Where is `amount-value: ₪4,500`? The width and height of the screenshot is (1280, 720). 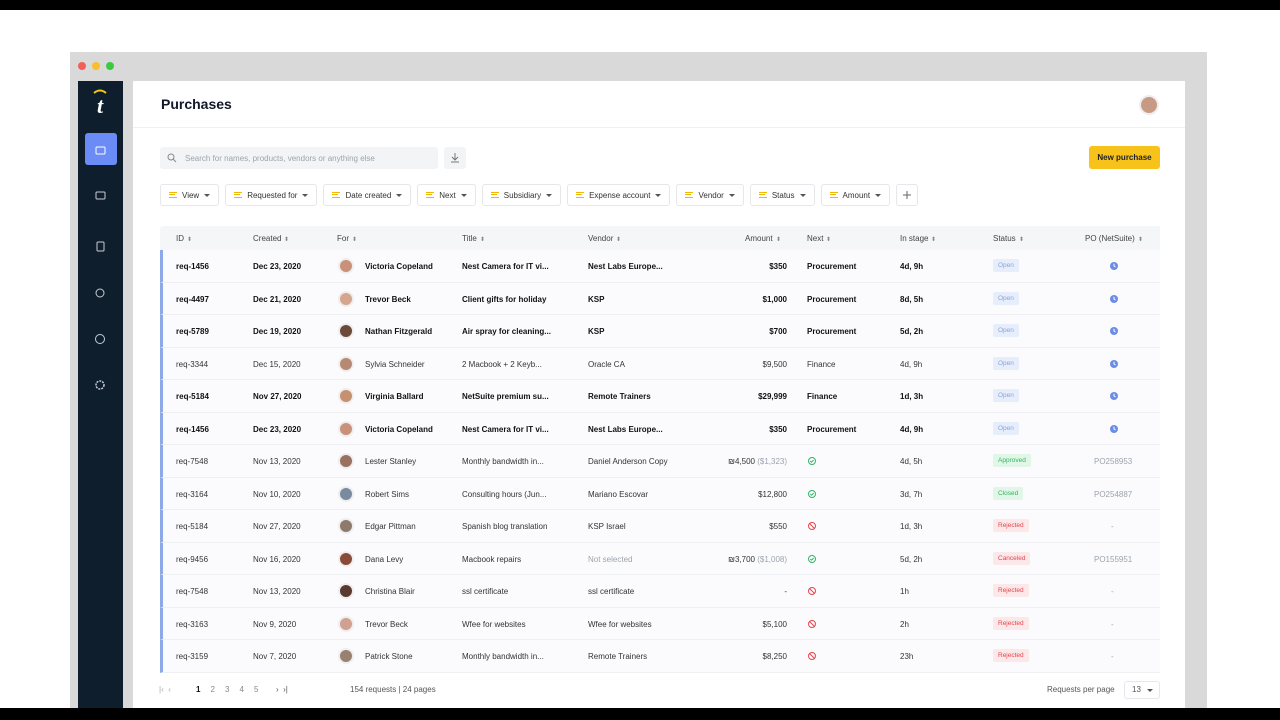
amount-value: ₪4,500 is located at coordinates (741, 461).